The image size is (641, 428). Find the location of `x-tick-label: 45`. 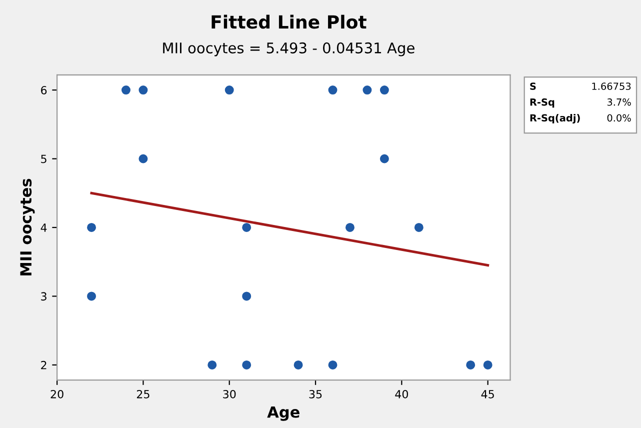

x-tick-label: 45 is located at coordinates (487, 394).